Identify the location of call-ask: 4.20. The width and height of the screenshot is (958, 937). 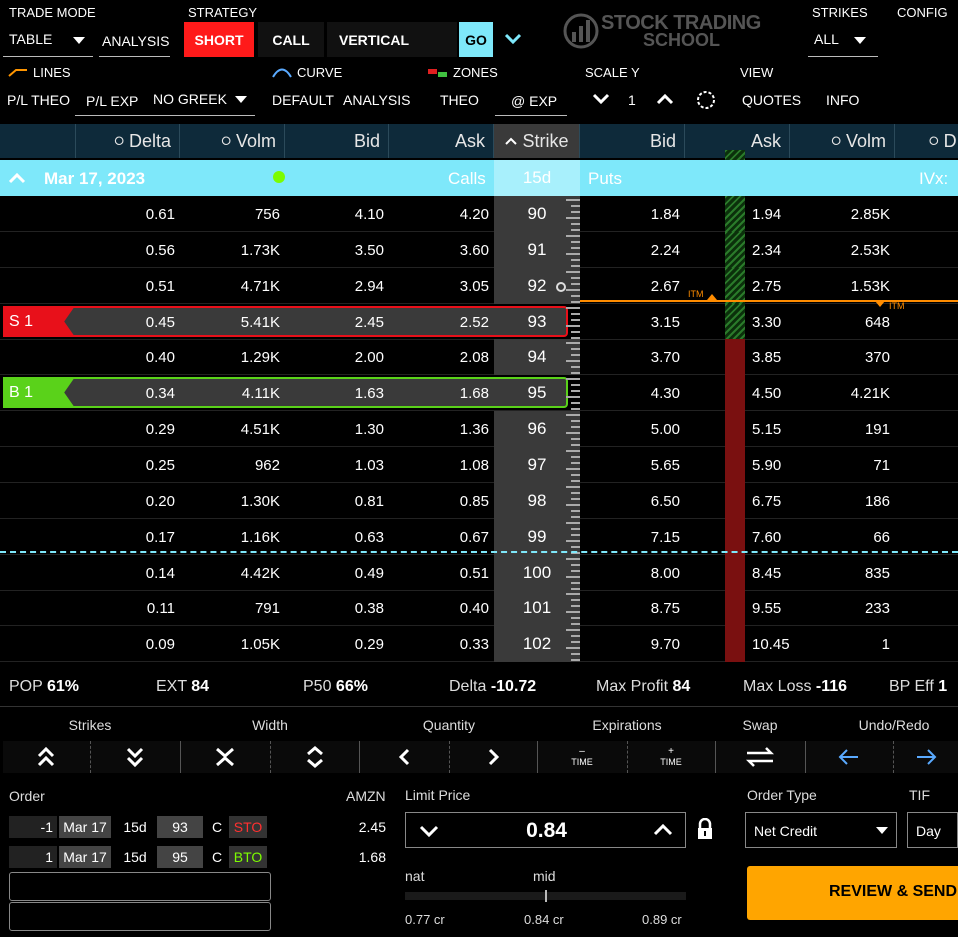
(474, 214).